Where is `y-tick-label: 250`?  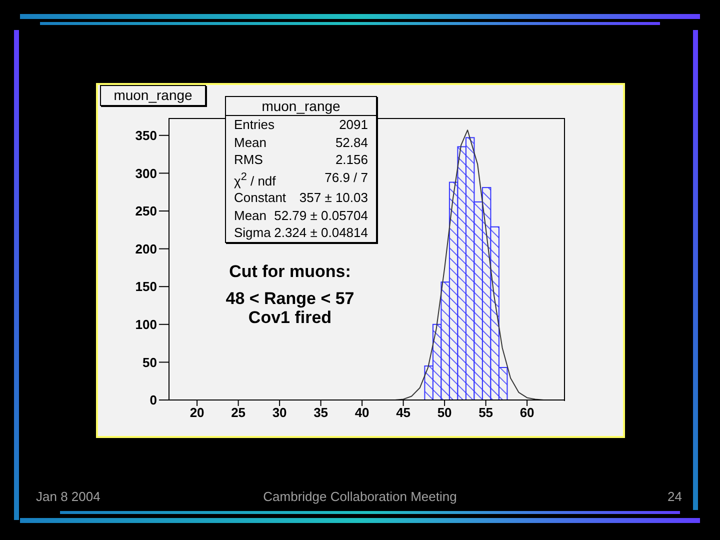
y-tick-label: 250 is located at coordinates (146, 211).